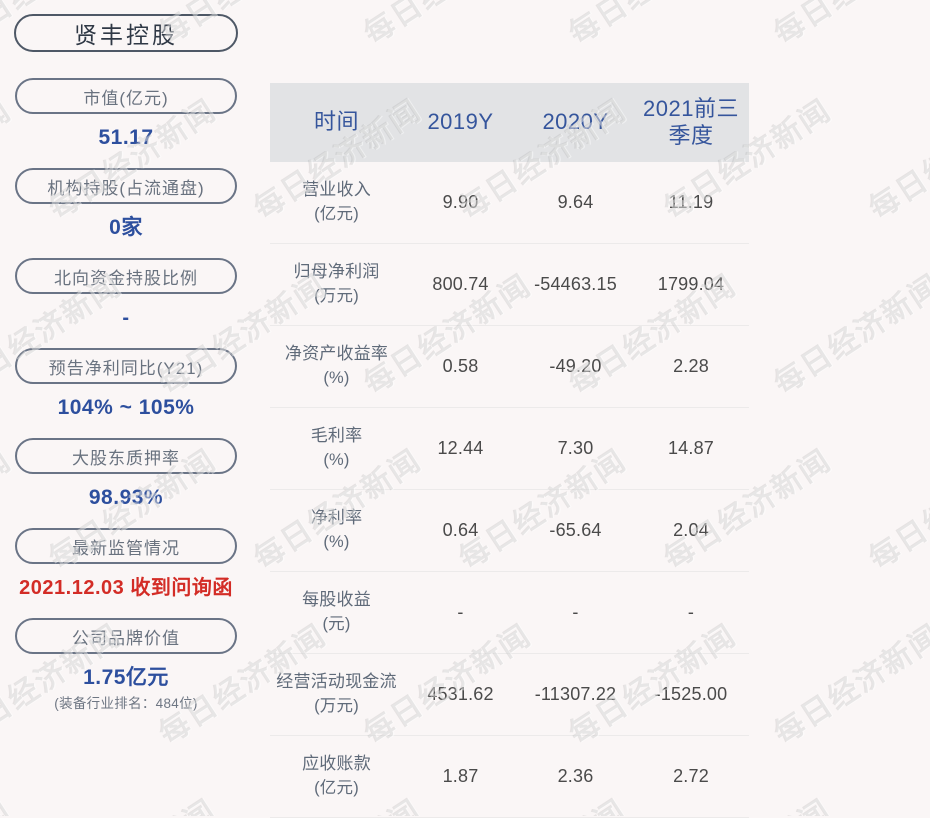 The width and height of the screenshot is (930, 818). Describe the element at coordinates (460, 530) in the screenshot. I see `cell-value: 0.64` at that location.